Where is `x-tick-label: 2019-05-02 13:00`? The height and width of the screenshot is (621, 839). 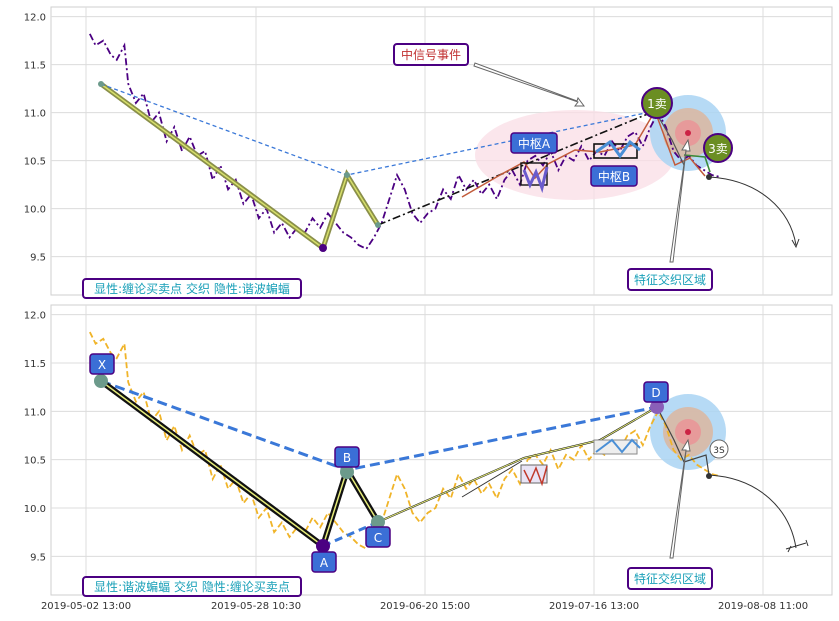
x-tick-label: 2019-05-02 13:00 is located at coordinates (86, 606).